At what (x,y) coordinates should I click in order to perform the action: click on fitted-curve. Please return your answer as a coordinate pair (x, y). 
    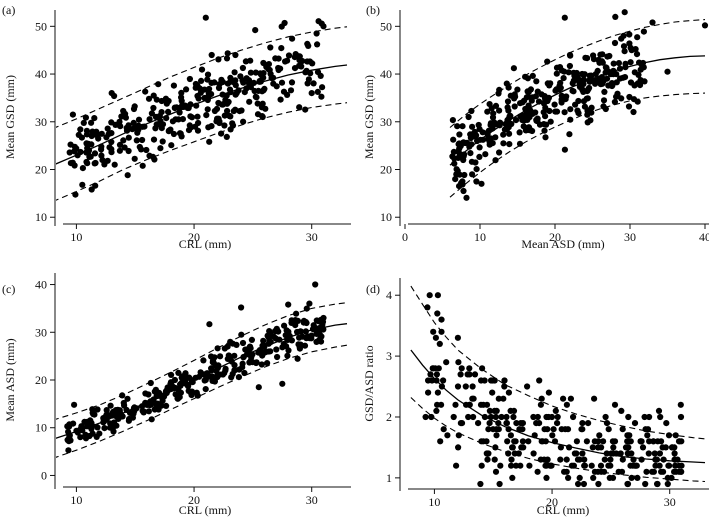
    Looking at the image, I should click on (577, 110).